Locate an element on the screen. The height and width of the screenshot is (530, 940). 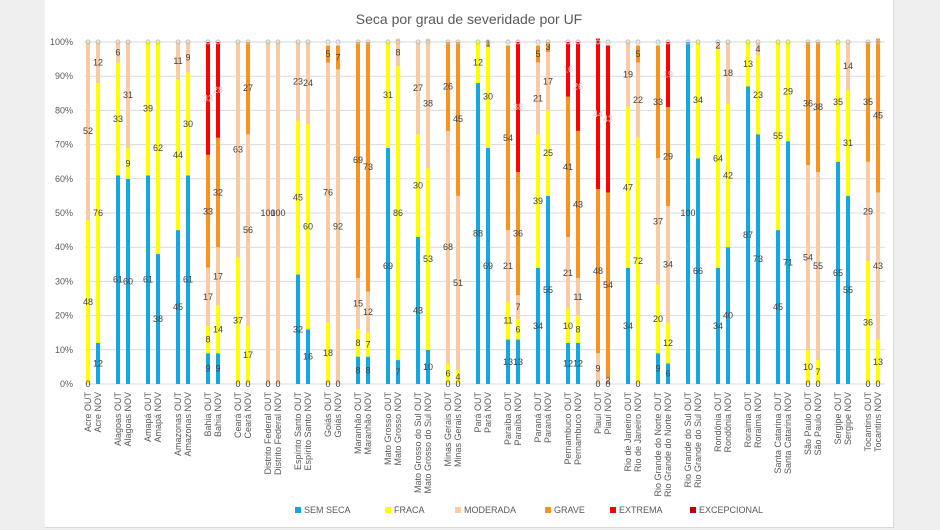
data-label: 39 is located at coordinates (148, 109).